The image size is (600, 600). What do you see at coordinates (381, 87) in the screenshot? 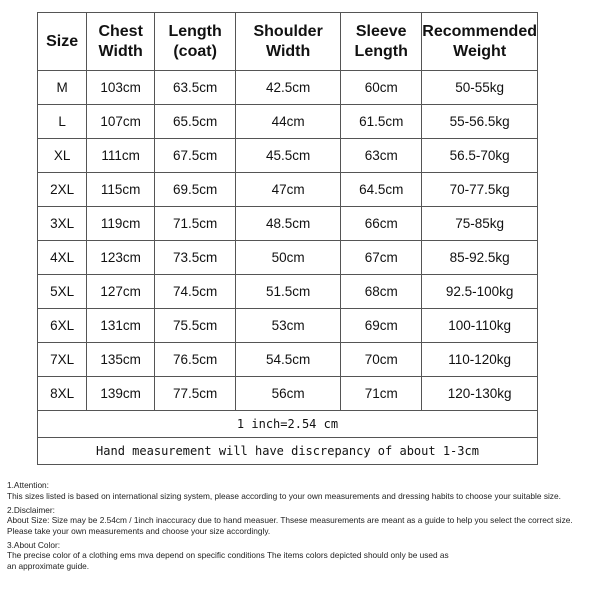
I see `table-cell: 60cm` at bounding box center [381, 87].